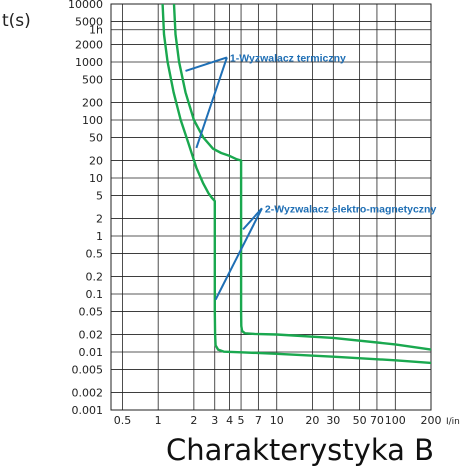 This screenshot has width=464, height=467. Describe the element at coordinates (158, 420) in the screenshot. I see `x-tick-label: 1` at that location.